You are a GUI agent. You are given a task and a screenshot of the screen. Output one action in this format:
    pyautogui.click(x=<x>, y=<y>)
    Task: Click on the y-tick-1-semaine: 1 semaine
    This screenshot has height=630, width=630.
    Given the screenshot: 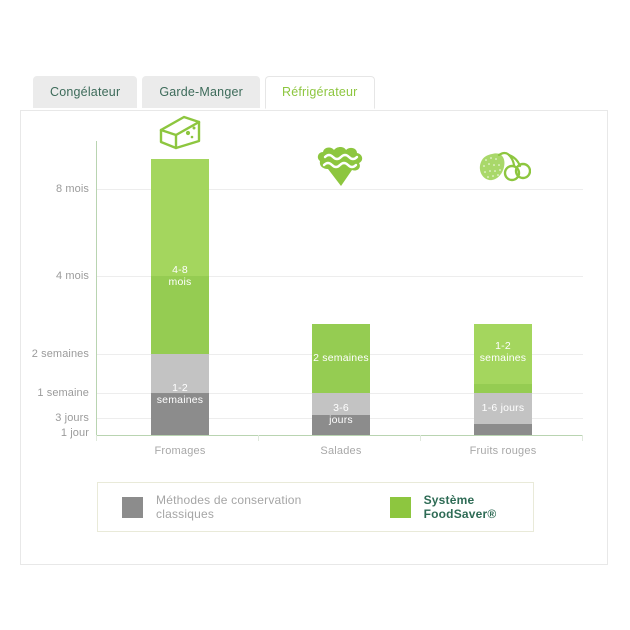 What is the action you would take?
    pyautogui.click(x=63, y=393)
    